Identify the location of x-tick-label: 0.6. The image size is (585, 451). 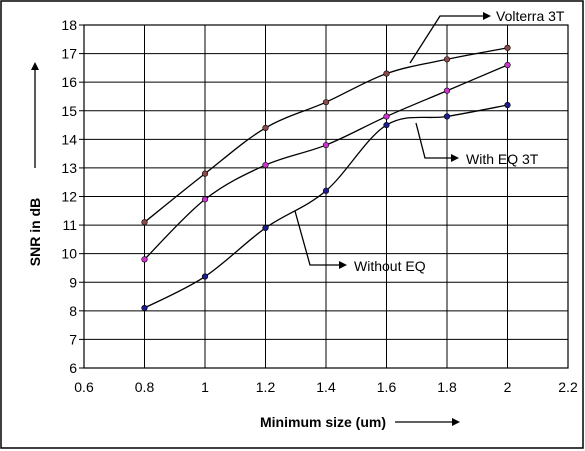
(84, 387).